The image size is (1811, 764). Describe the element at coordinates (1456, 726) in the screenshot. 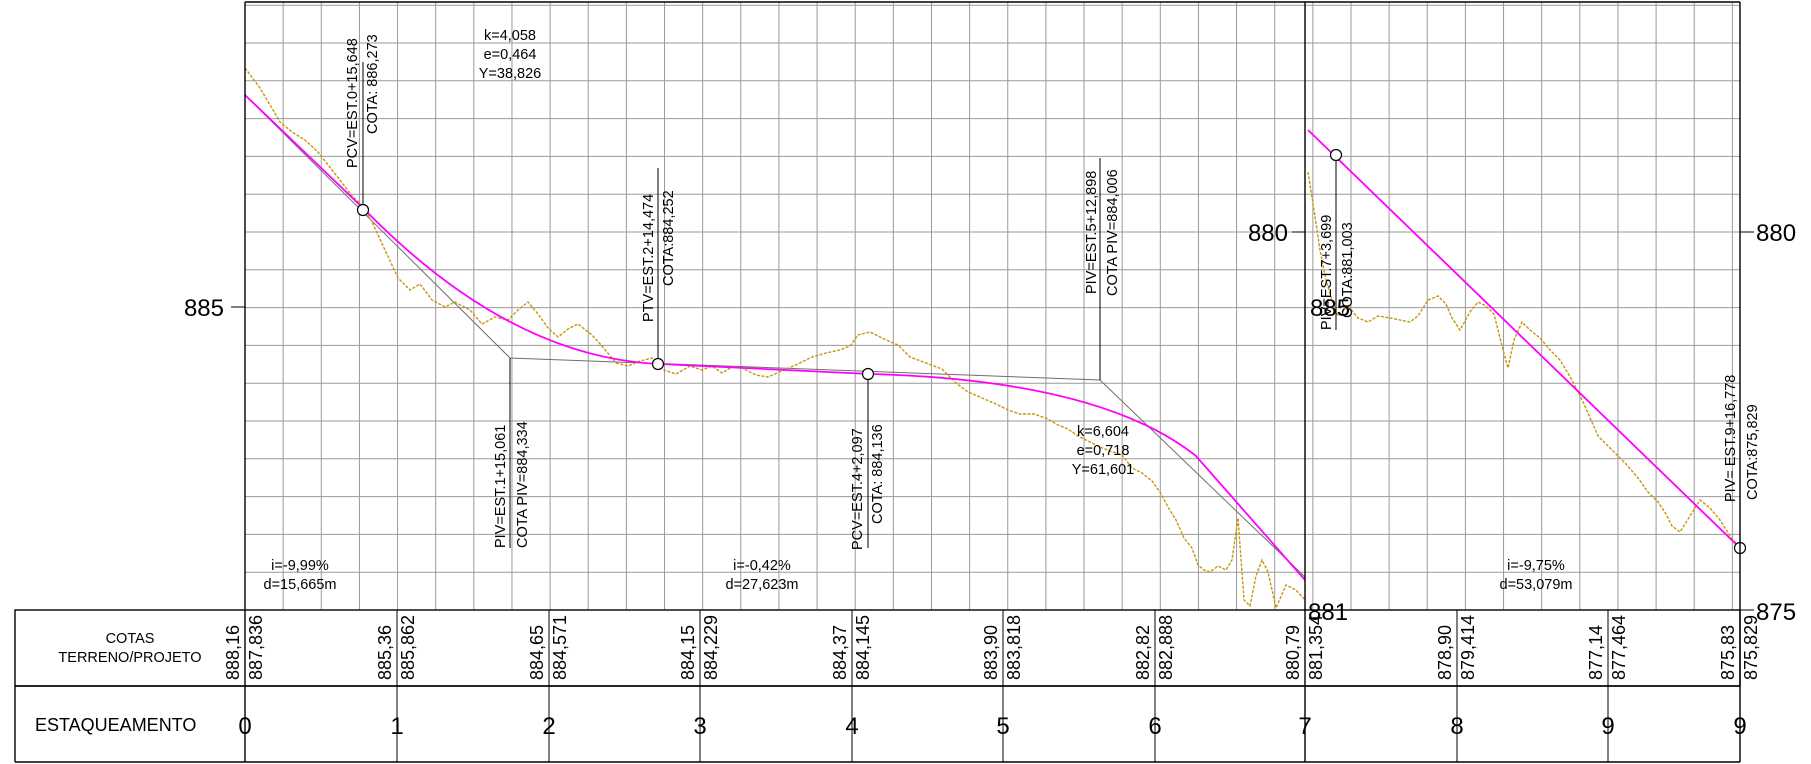

I see `station-label: 8` at that location.